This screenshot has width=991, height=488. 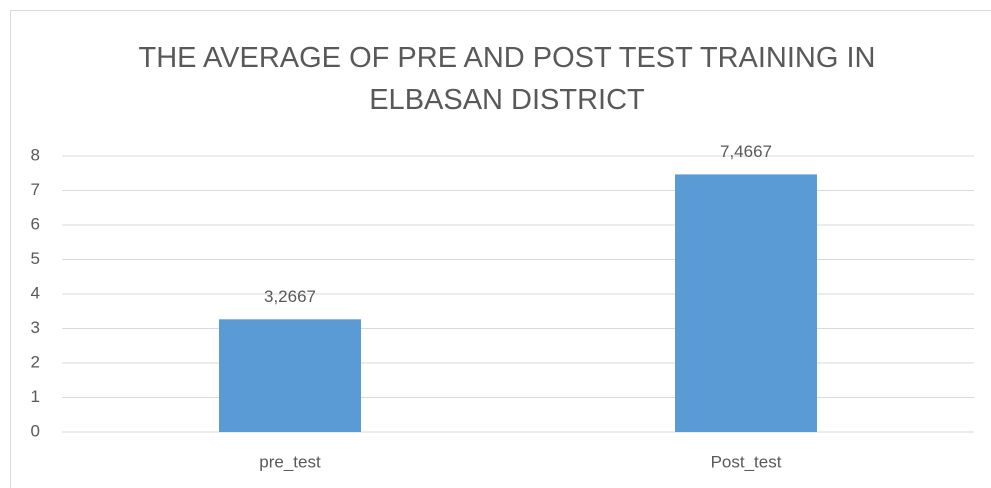 I want to click on x-tick-label: pre_test, so click(x=290, y=461).